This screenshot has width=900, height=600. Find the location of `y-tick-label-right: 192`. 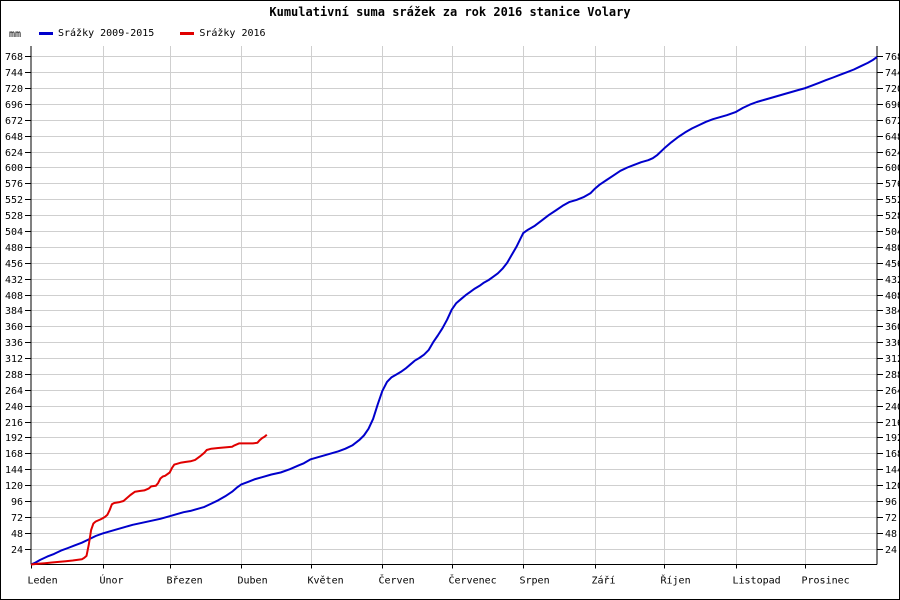

y-tick-label-right: 192 is located at coordinates (892, 438).